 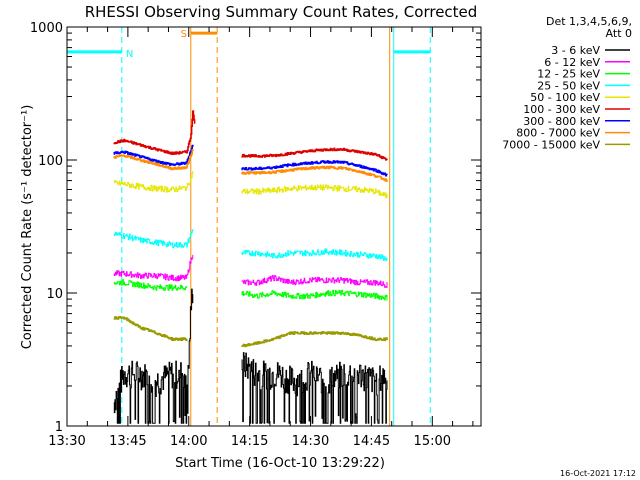 I want to click on footer-date: 16-Oct-2021 17:12, so click(x=598, y=473).